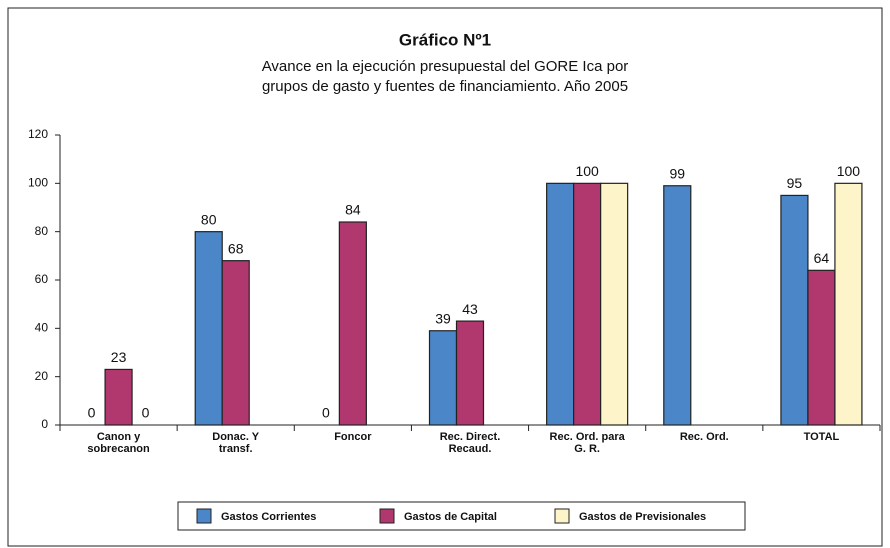 Image resolution: width=890 pixels, height=548 pixels. I want to click on y-tick-label: 0, so click(44, 424).